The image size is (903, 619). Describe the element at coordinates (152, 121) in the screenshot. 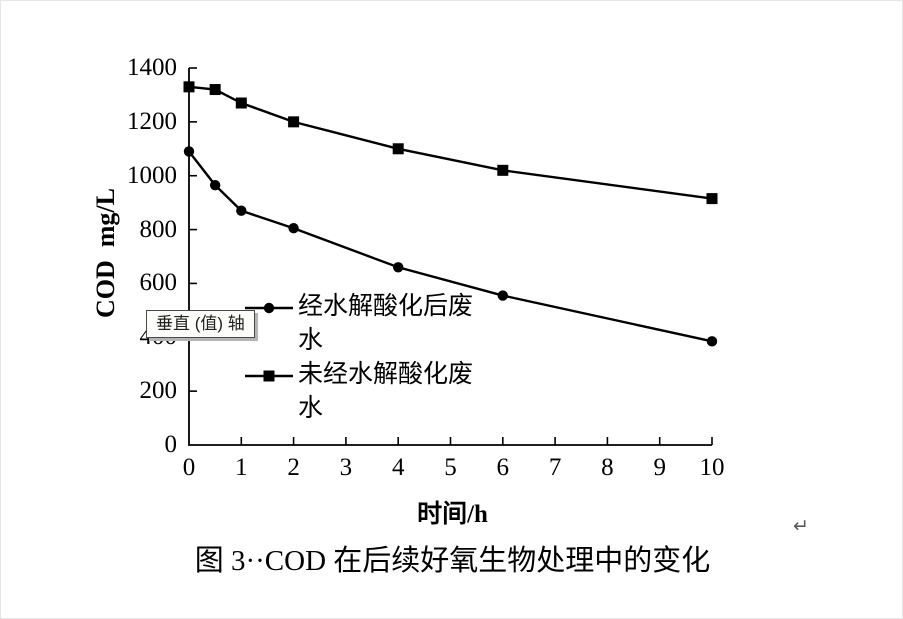

I see `y-tick-label: 1200` at that location.